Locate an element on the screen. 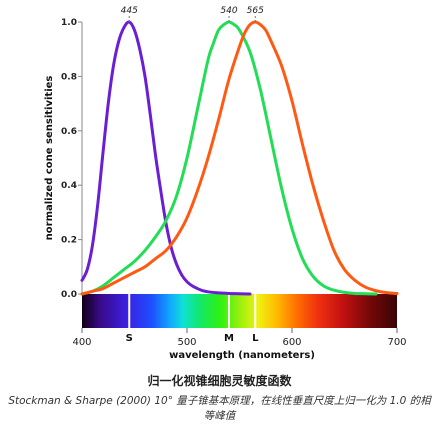  y-tick-label: 0.8 is located at coordinates (69, 77).